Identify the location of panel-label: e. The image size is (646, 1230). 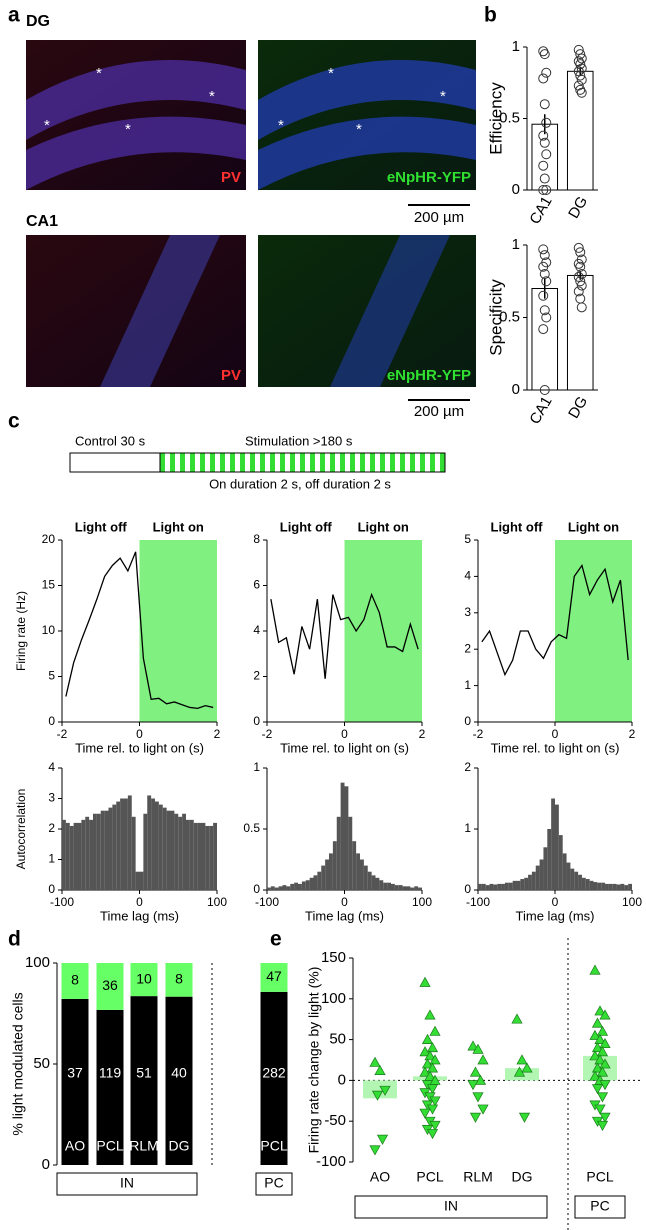
(276, 939).